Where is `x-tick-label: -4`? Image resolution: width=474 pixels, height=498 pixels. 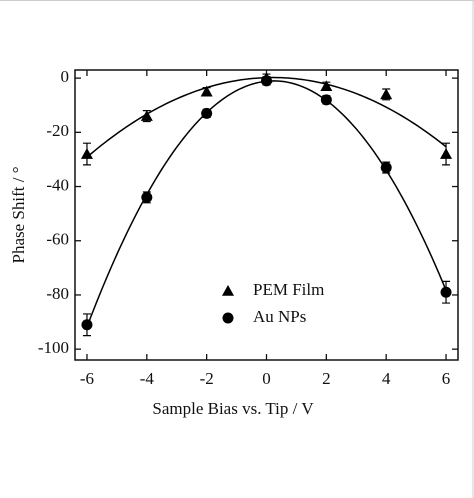
x-tick-label: -4 is located at coordinates (147, 378).